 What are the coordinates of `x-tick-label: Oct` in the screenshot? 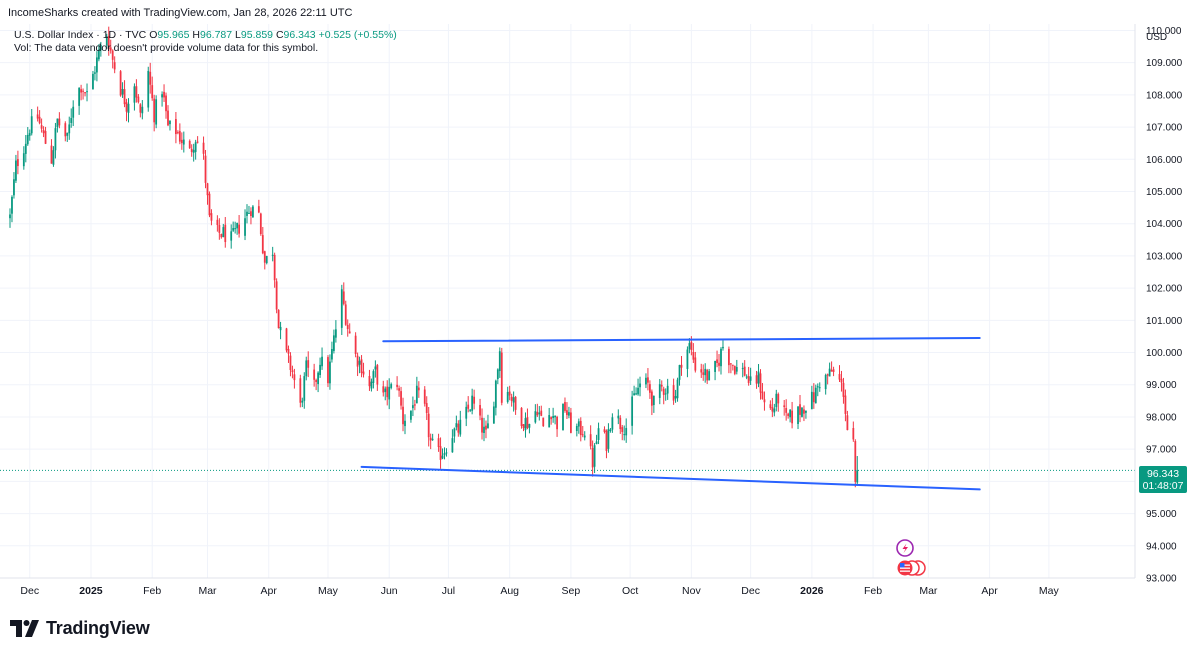 It's located at (630, 591).